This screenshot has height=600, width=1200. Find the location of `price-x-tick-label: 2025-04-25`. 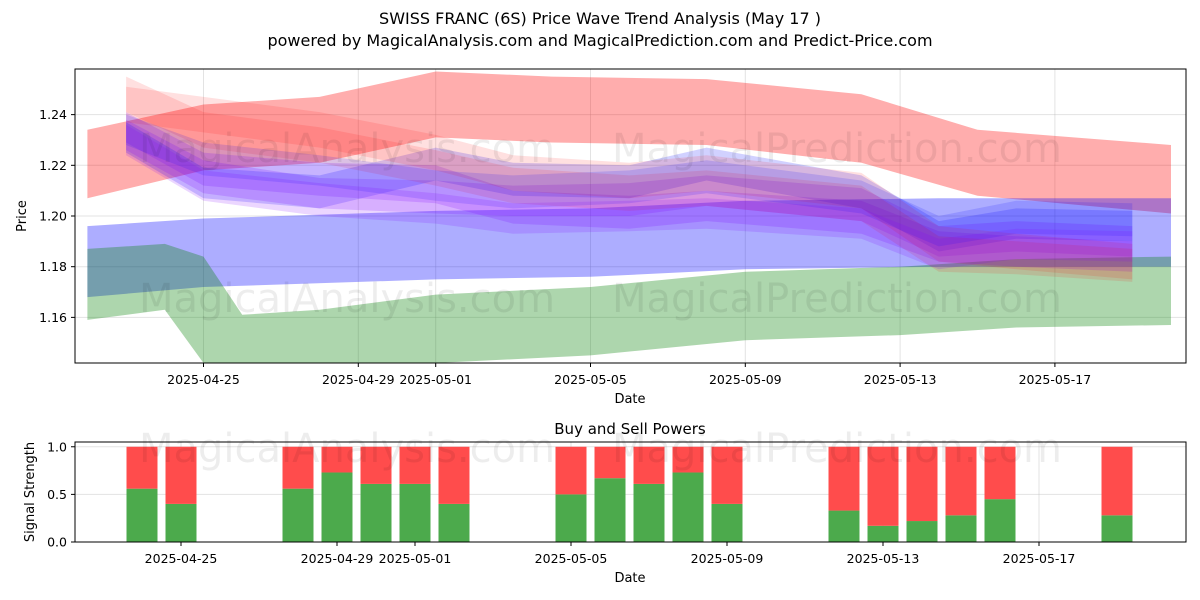

price-x-tick-label: 2025-04-25 is located at coordinates (203, 379).